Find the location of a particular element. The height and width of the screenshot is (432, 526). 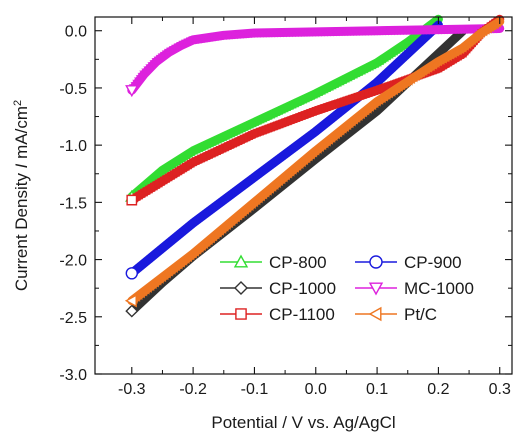

y-tick-label: 0.0 is located at coordinates (76, 32).